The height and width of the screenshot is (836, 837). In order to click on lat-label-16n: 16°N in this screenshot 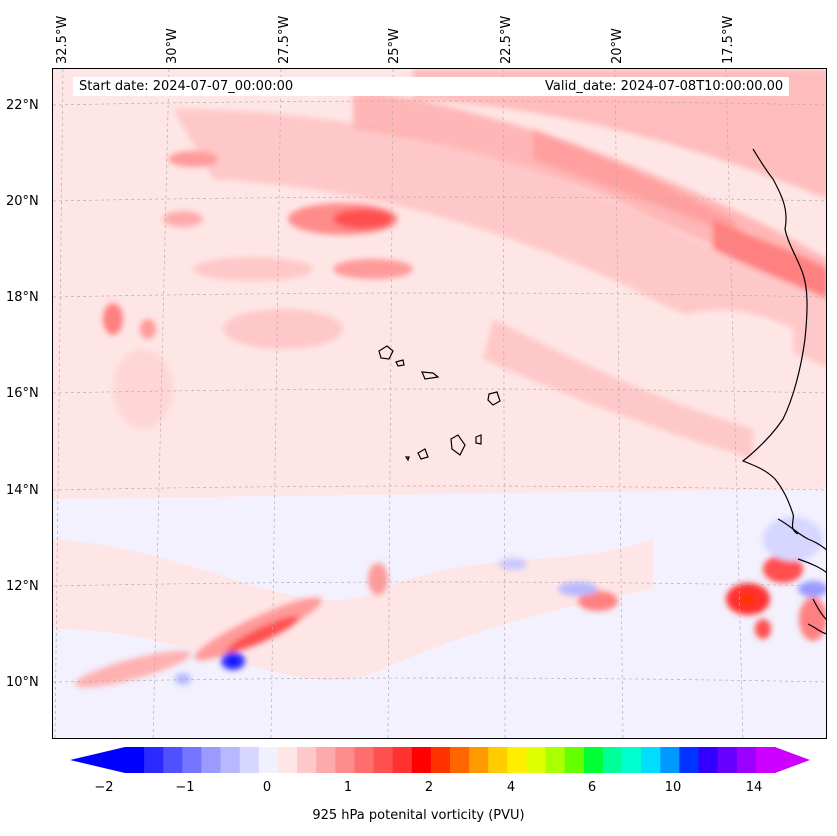, I will do `click(22, 393)`.